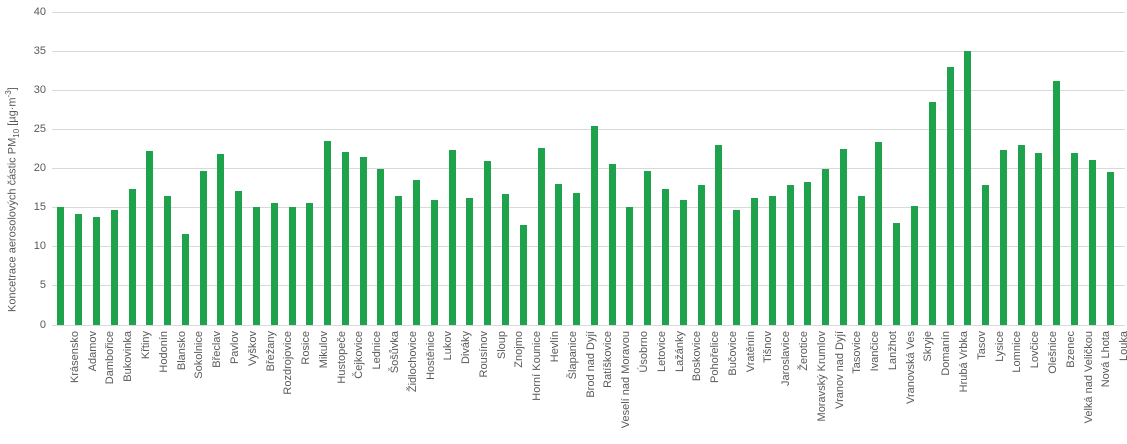 This screenshot has width=1127, height=444. I want to click on x-label-Brod nad Dyjí: Brod nad Dyjí, so click(590, 364).